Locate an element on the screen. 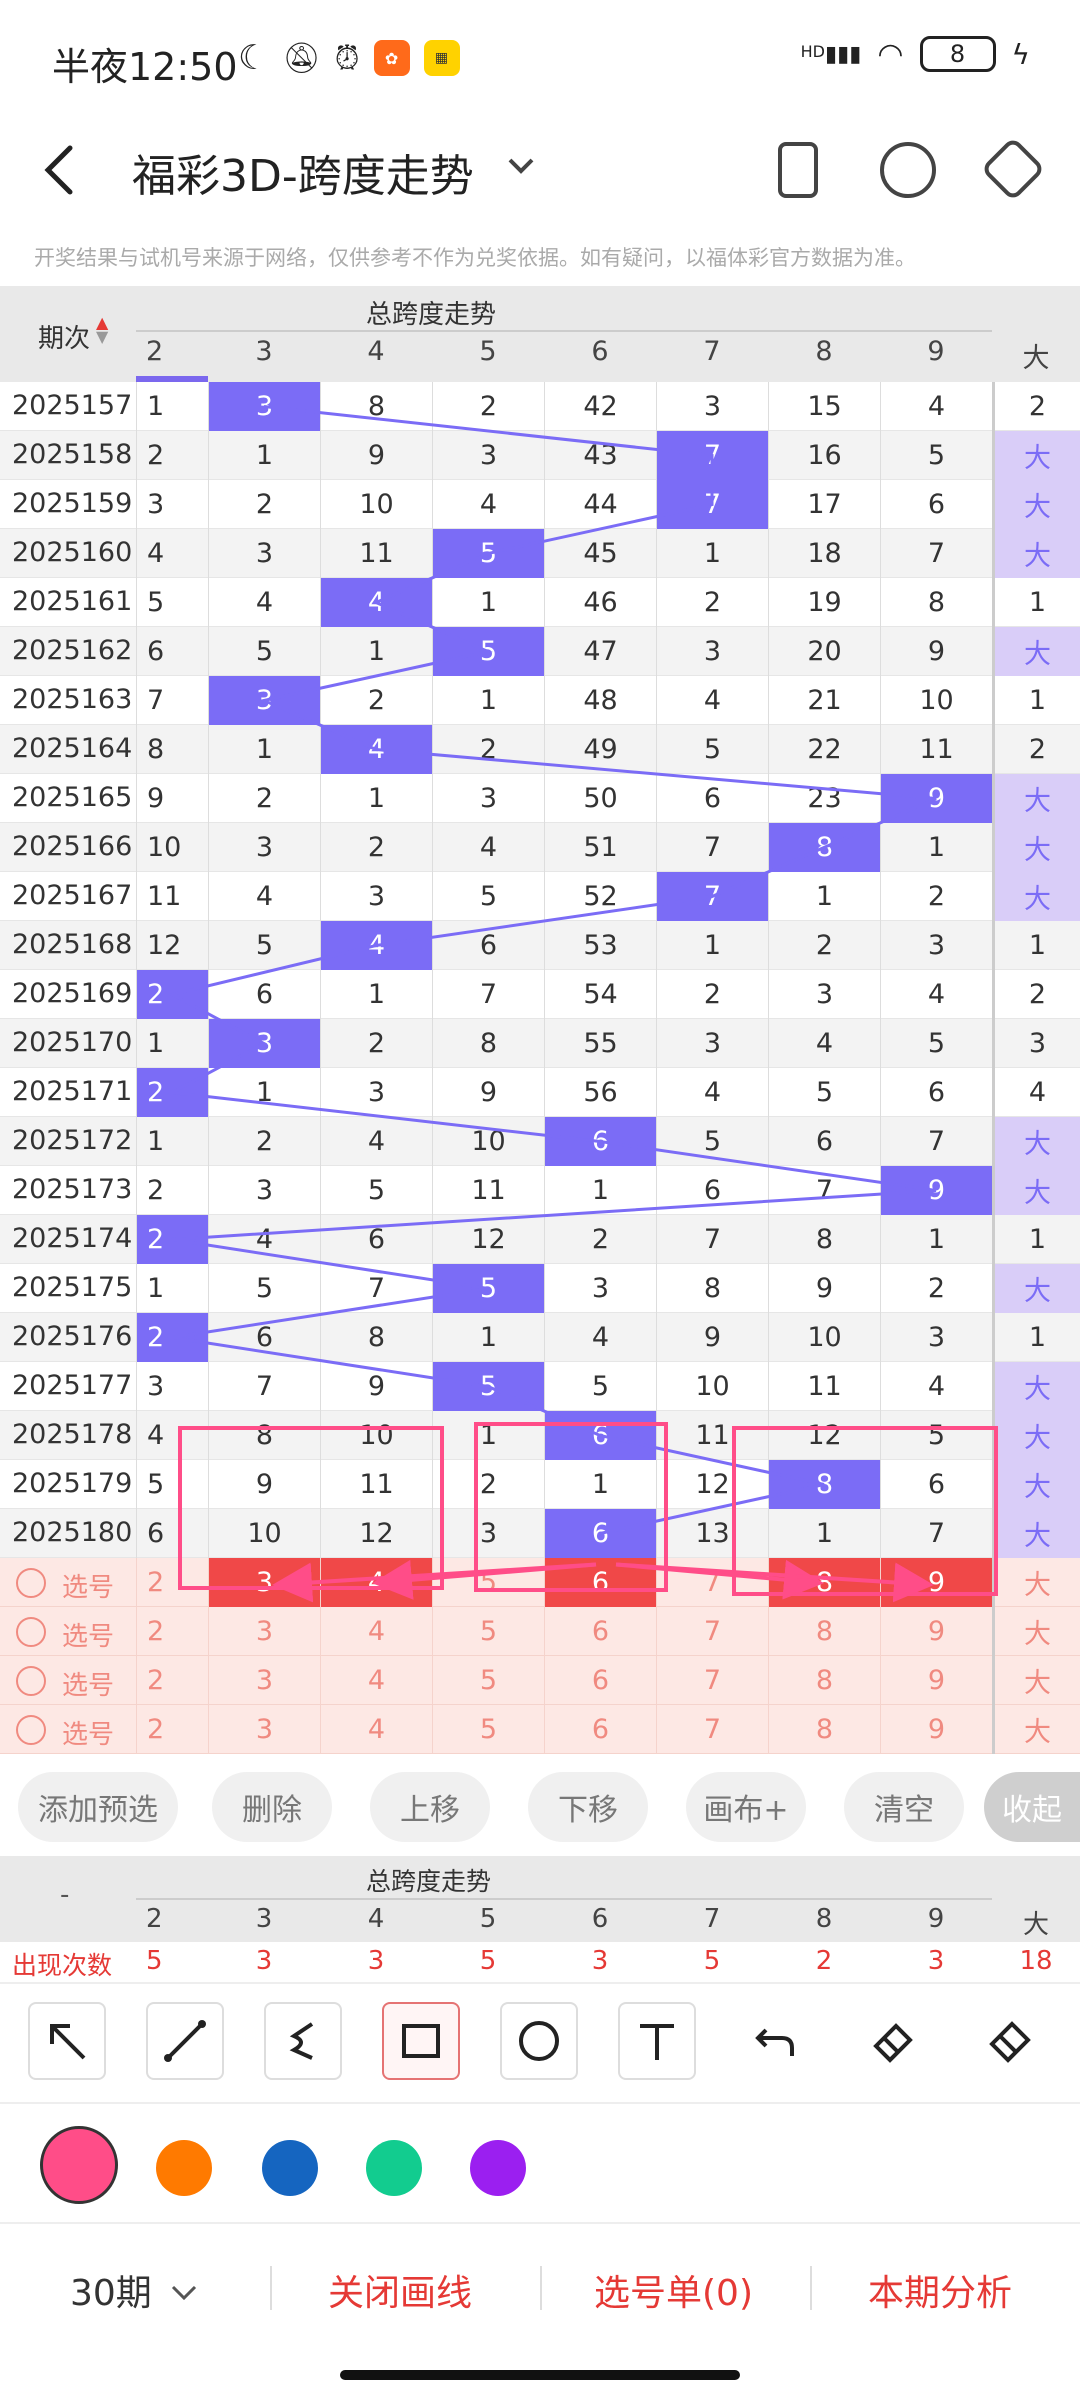  action-button-1: 删除 is located at coordinates (272, 1807).